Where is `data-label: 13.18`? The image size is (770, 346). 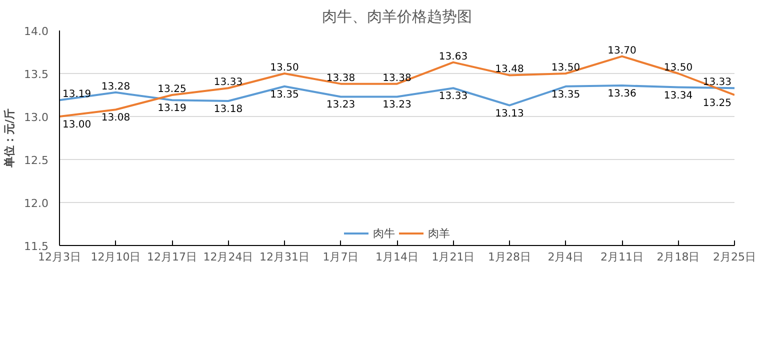 data-label: 13.18 is located at coordinates (228, 110).